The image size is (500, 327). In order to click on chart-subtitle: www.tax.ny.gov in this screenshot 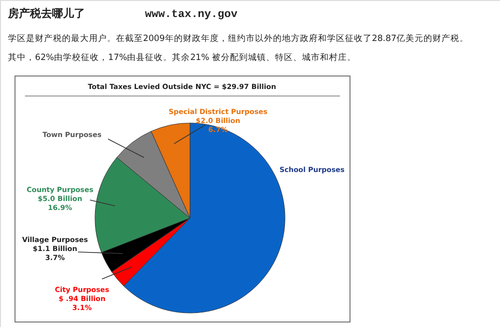, I will do `click(191, 15)`.